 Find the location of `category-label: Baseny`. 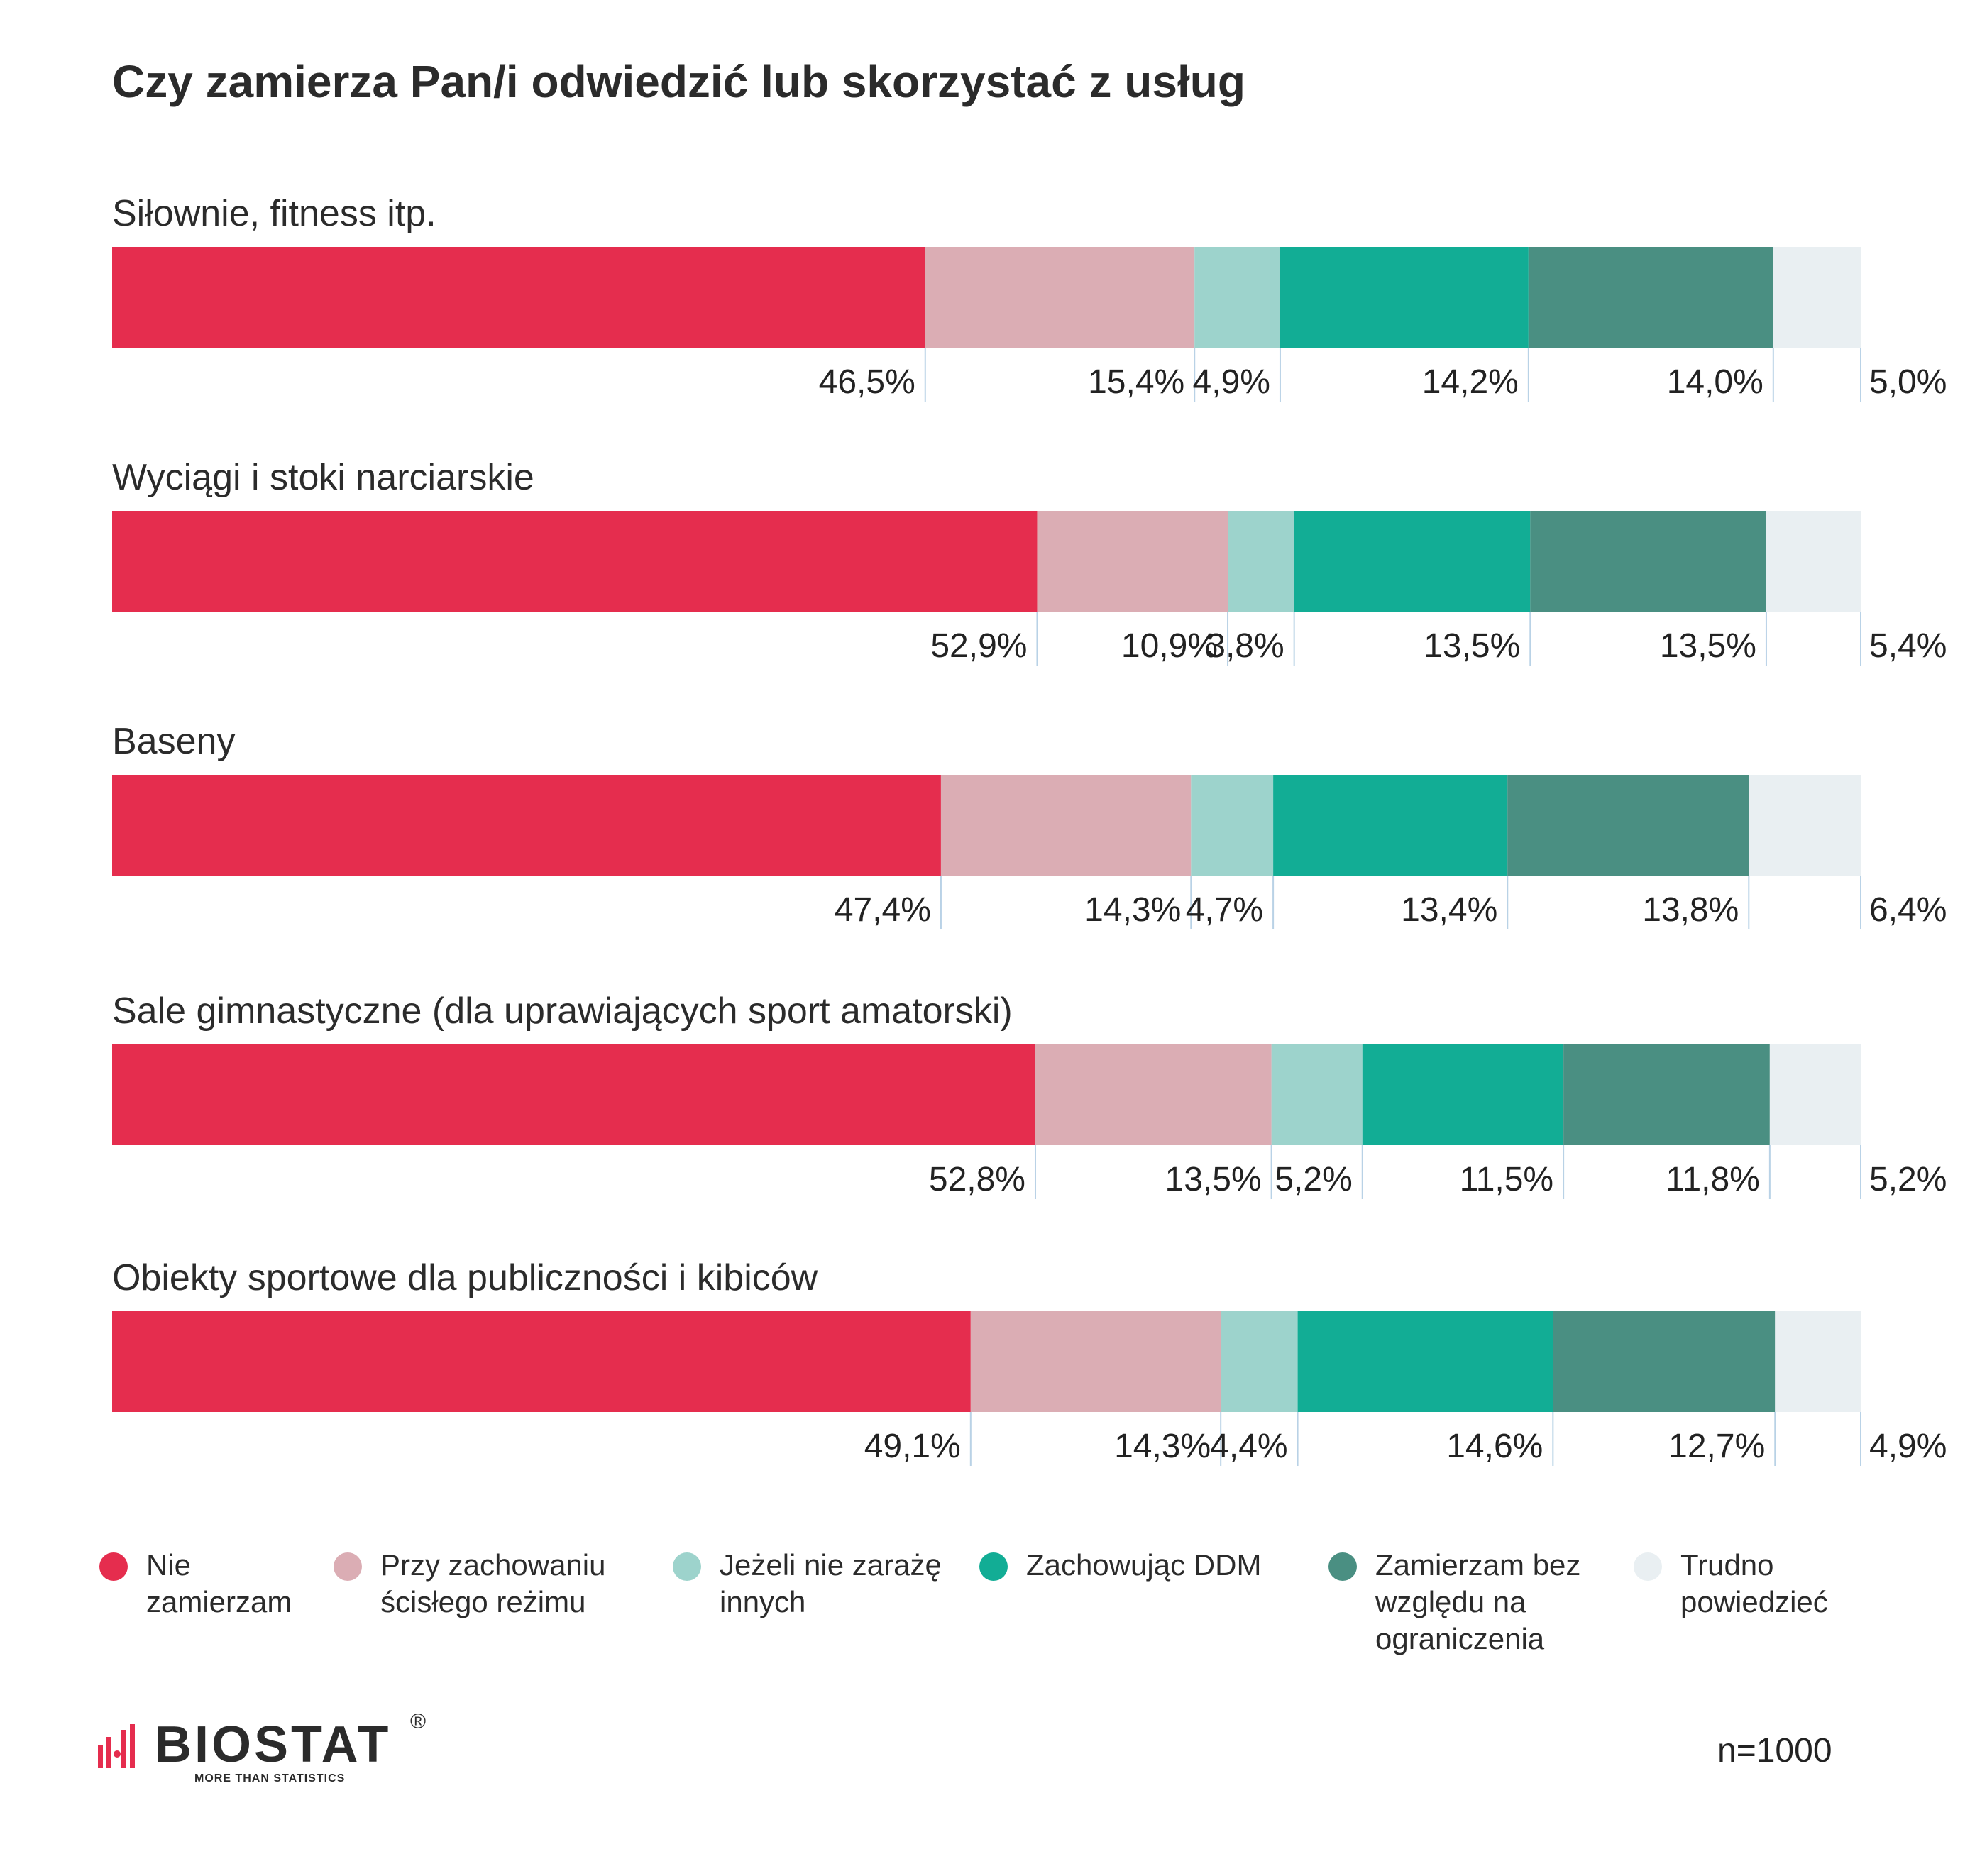

category-label: Baseny is located at coordinates (173, 742).